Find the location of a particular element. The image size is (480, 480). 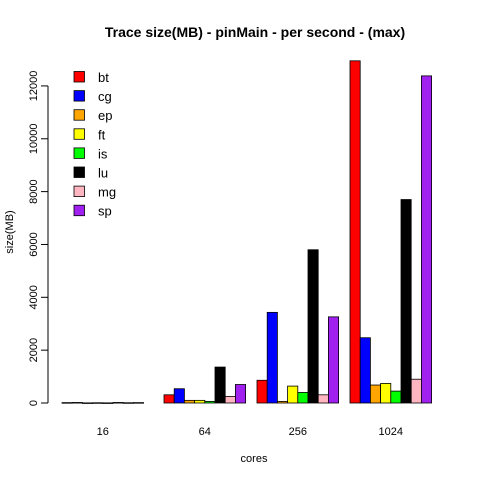

x-axis-label: cores is located at coordinates (254, 459).